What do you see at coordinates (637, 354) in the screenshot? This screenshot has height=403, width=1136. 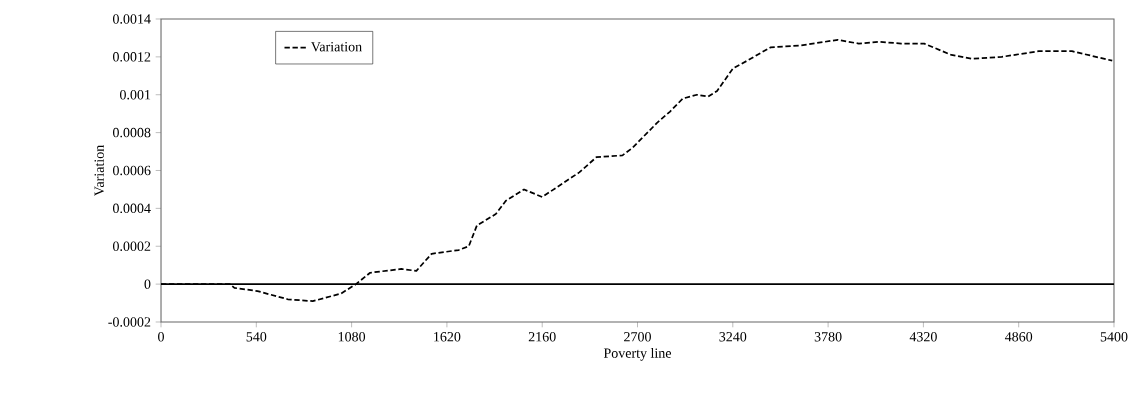 I see `x-axis-title: Poverty line` at bounding box center [637, 354].